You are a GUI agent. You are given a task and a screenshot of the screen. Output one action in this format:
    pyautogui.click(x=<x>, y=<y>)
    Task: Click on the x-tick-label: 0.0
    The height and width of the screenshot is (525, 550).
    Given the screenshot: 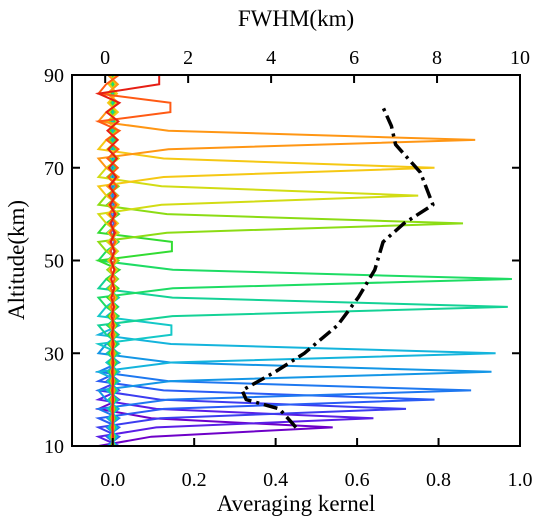 What is the action you would take?
    pyautogui.click(x=112, y=480)
    